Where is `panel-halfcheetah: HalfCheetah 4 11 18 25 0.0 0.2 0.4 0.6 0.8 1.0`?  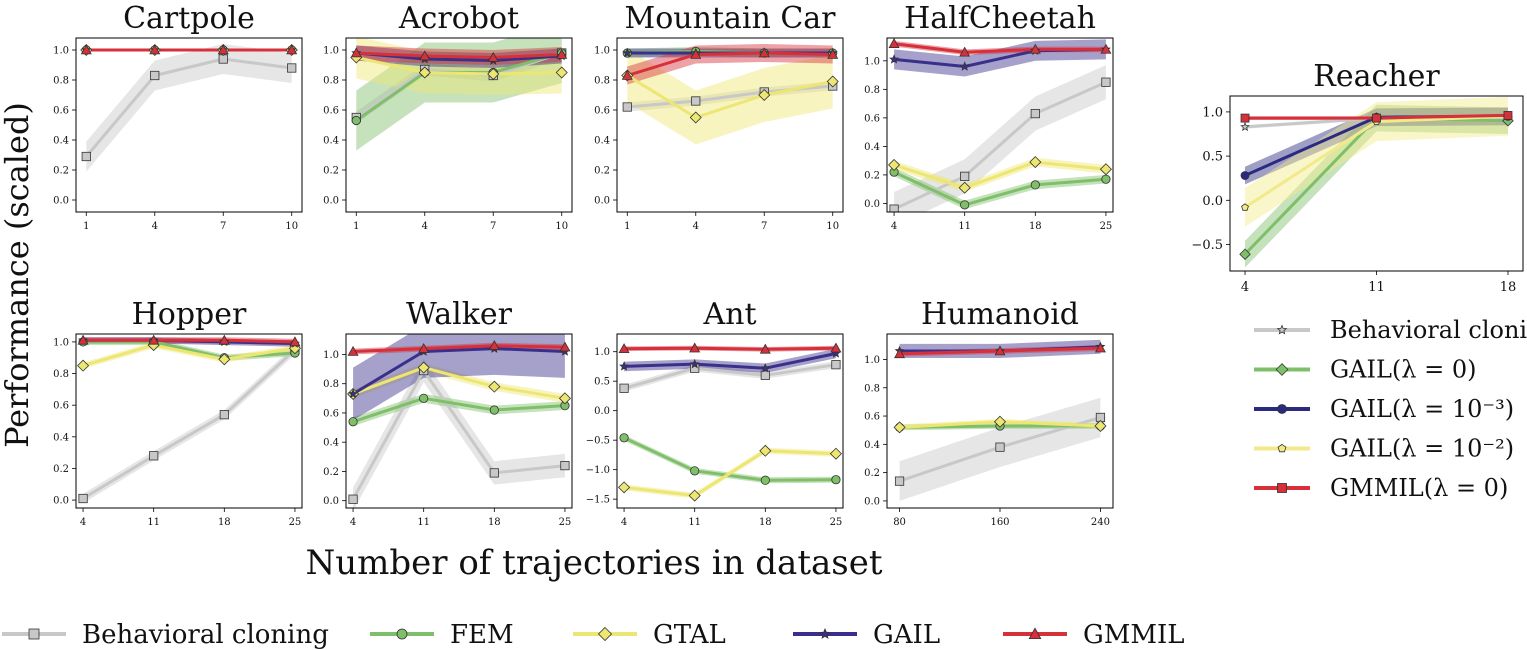 panel-halfcheetah: HalfCheetah 4 11 18 25 0.0 0.2 0.4 0.6 0.8 1.0 is located at coordinates (989, 116).